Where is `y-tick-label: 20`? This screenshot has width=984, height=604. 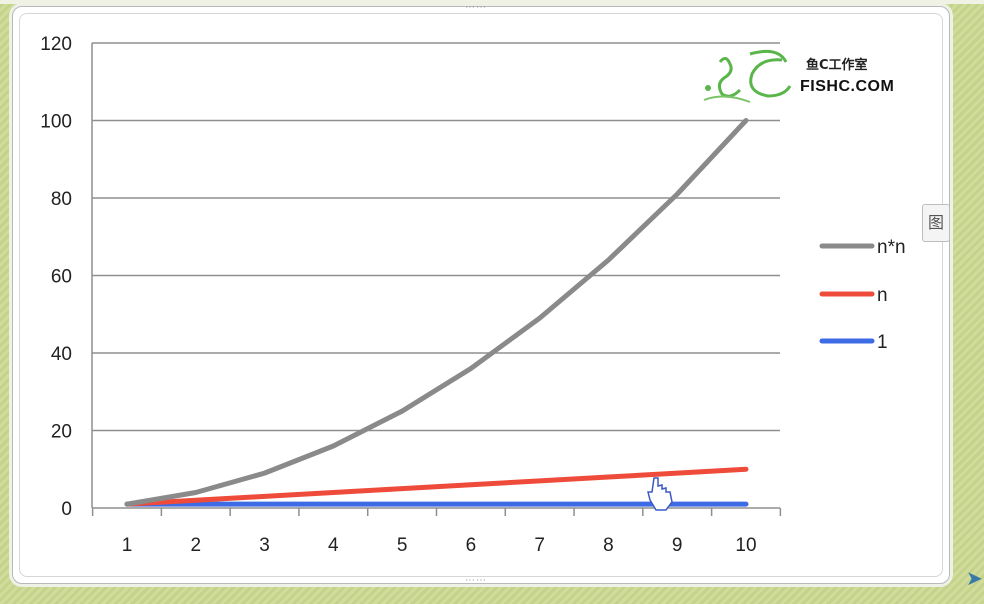 y-tick-label: 20 is located at coordinates (61, 432).